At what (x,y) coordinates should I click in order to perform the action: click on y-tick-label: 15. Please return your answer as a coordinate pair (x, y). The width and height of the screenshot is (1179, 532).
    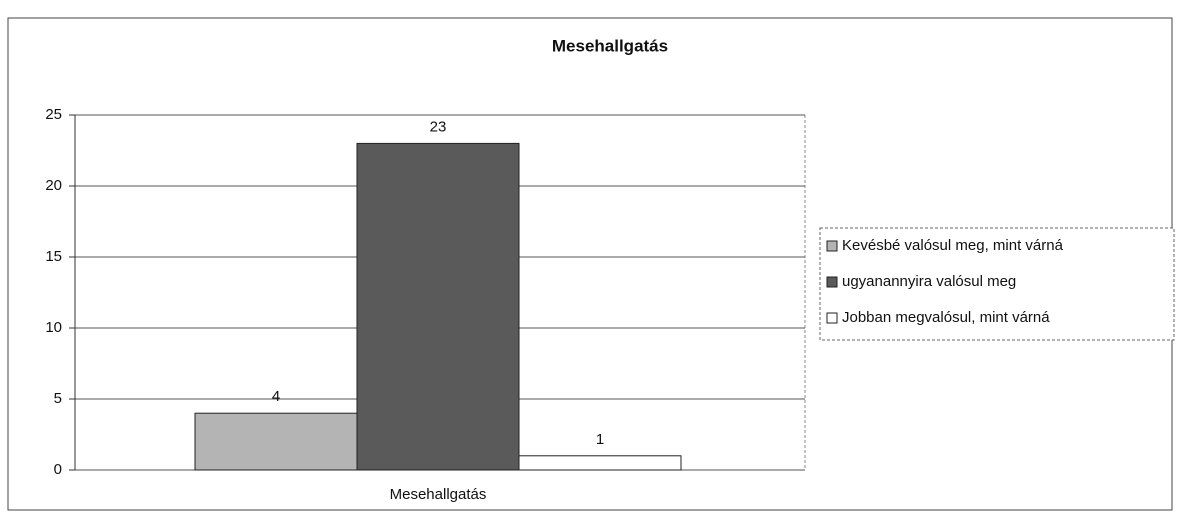
    Looking at the image, I should click on (53, 256).